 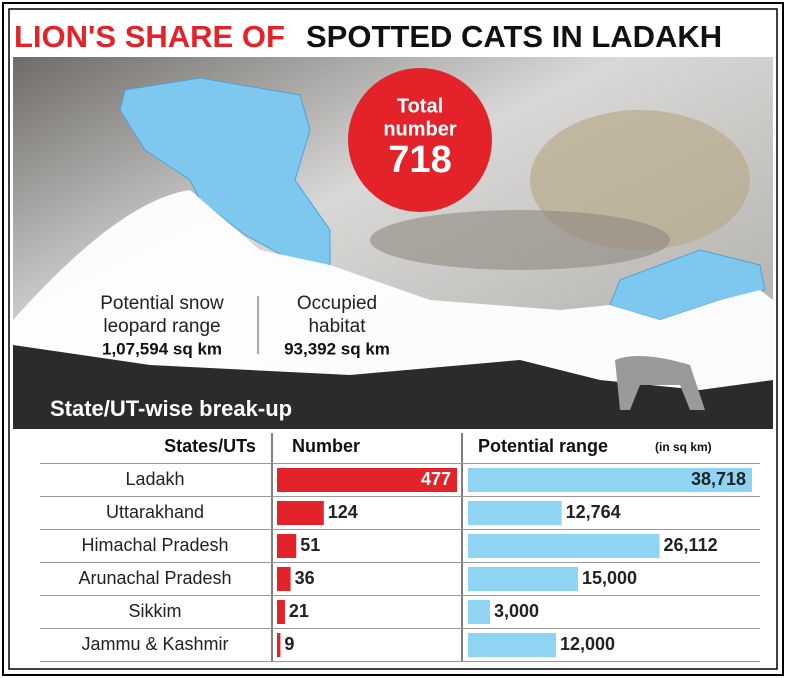 I want to click on value-label: 21, so click(x=299, y=611).